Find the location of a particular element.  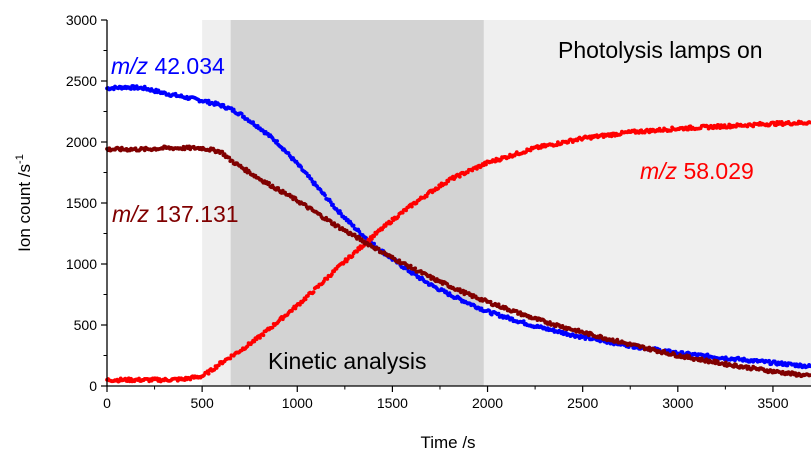

x-tick-label: 3500 is located at coordinates (772, 403).